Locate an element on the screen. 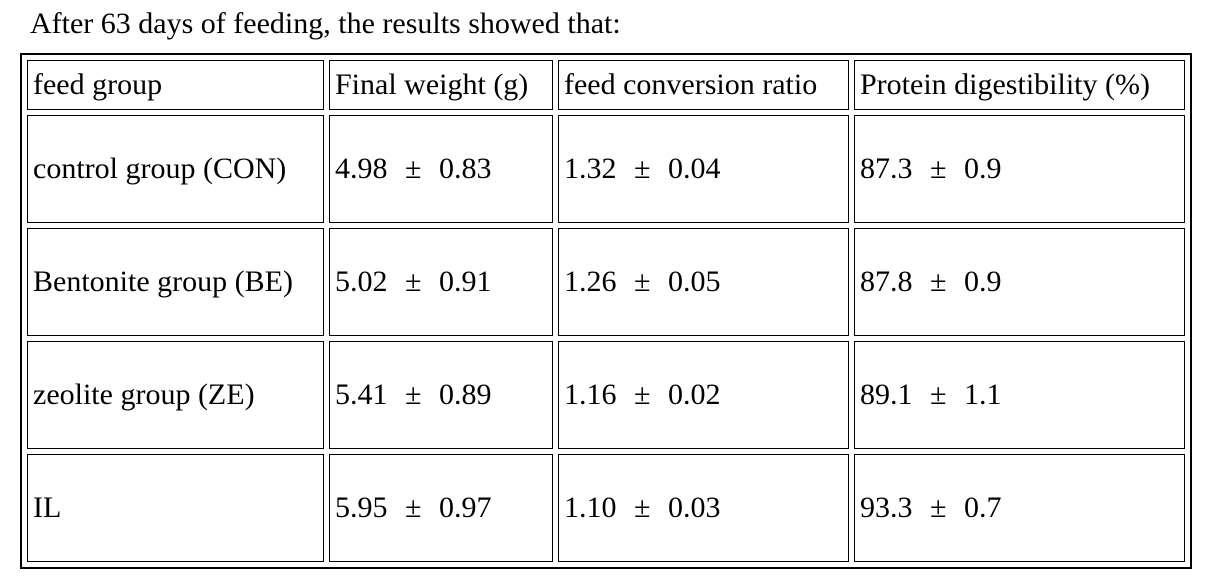  header-protein-digestibility: Protein digestibility (%) is located at coordinates (1019, 85).